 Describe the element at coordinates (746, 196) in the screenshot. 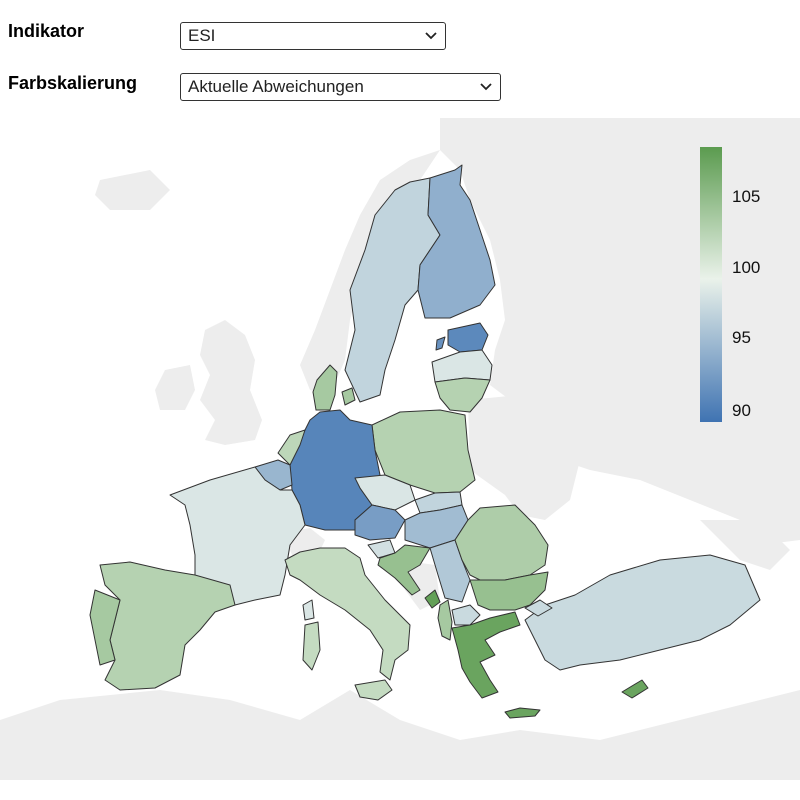

I see `legend-tick-105: 105` at that location.